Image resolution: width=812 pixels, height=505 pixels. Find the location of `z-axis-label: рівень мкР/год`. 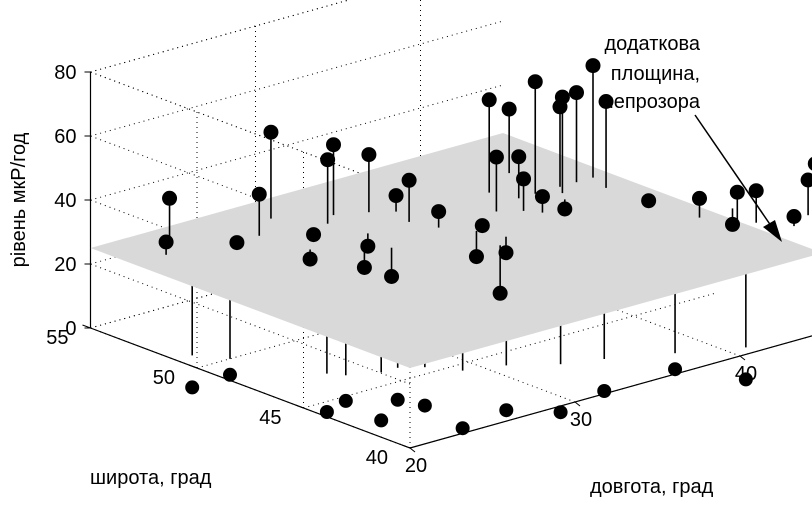

z-axis-label: рівень мкР/год is located at coordinates (19, 199).